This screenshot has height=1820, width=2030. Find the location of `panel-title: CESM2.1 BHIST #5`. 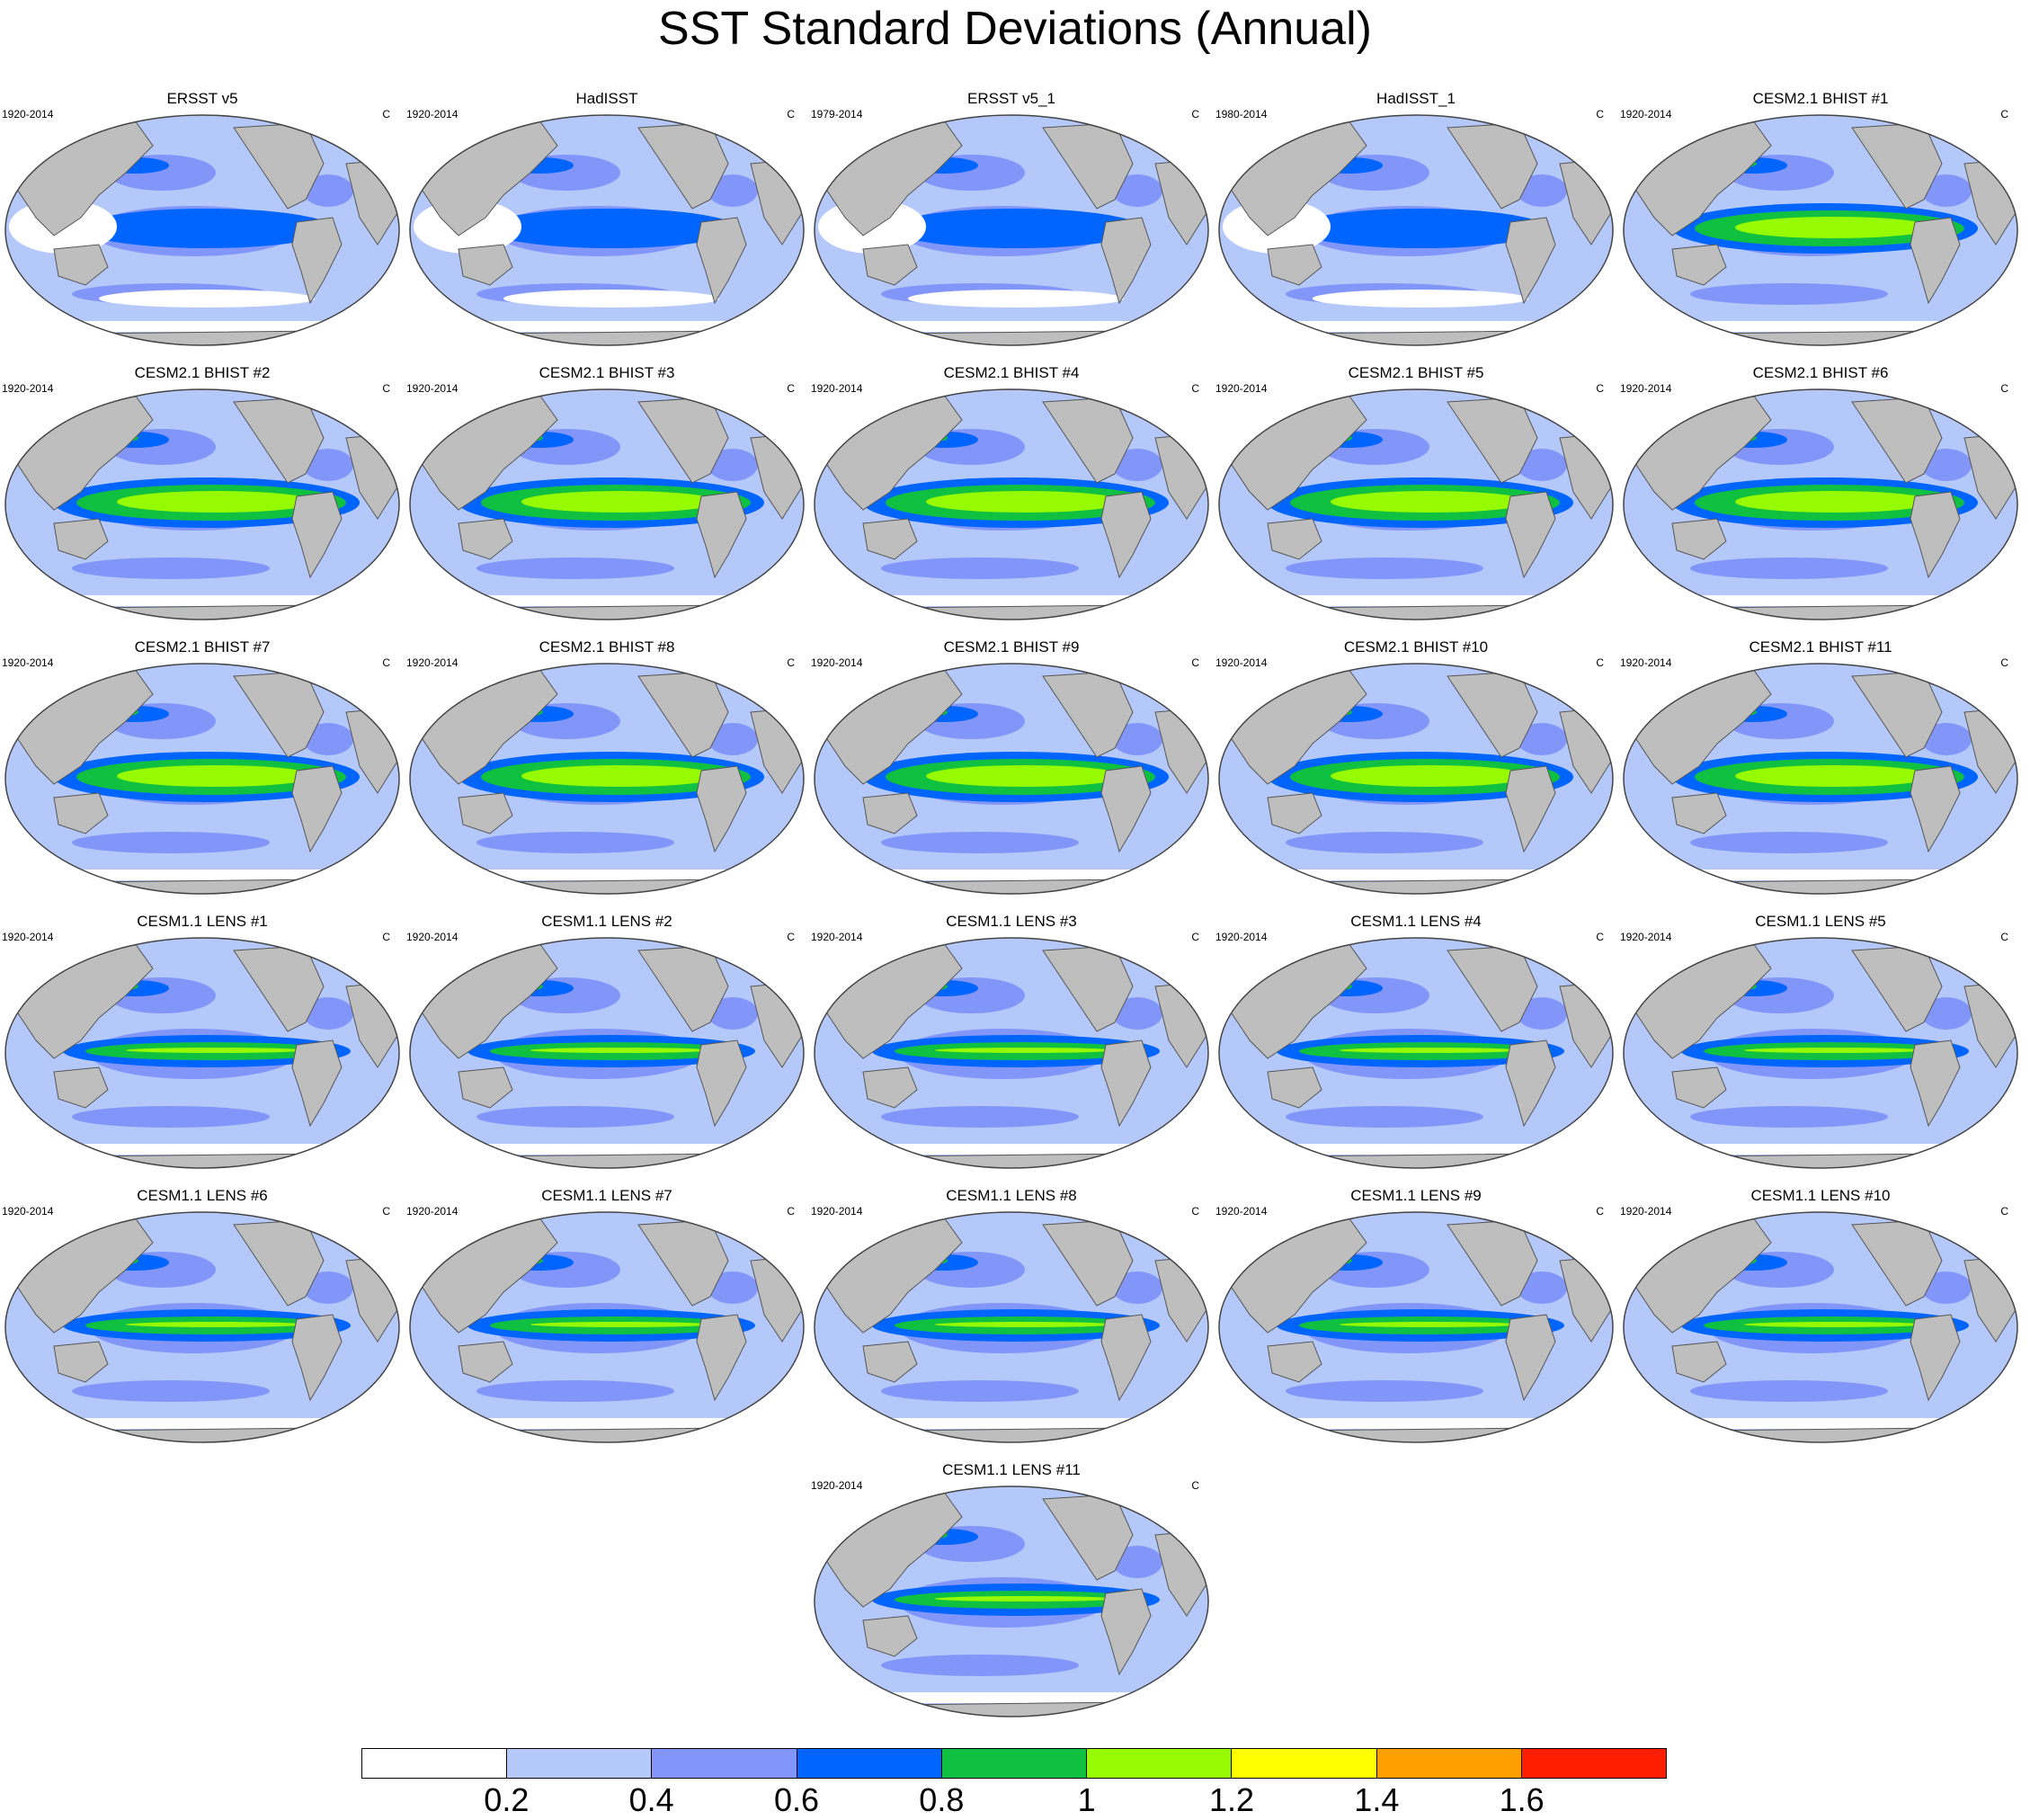

panel-title: CESM2.1 BHIST #5 is located at coordinates (1416, 372).